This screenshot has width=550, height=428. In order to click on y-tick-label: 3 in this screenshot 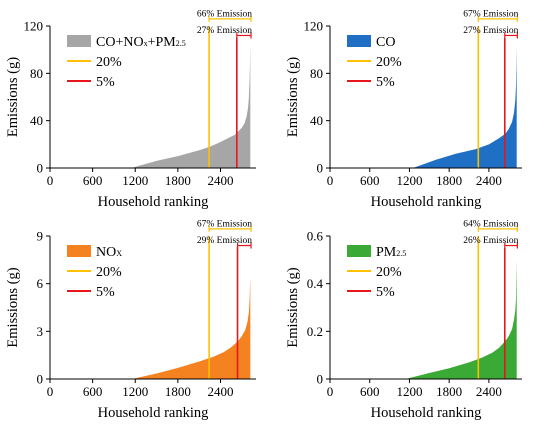, I will do `click(40, 331)`.